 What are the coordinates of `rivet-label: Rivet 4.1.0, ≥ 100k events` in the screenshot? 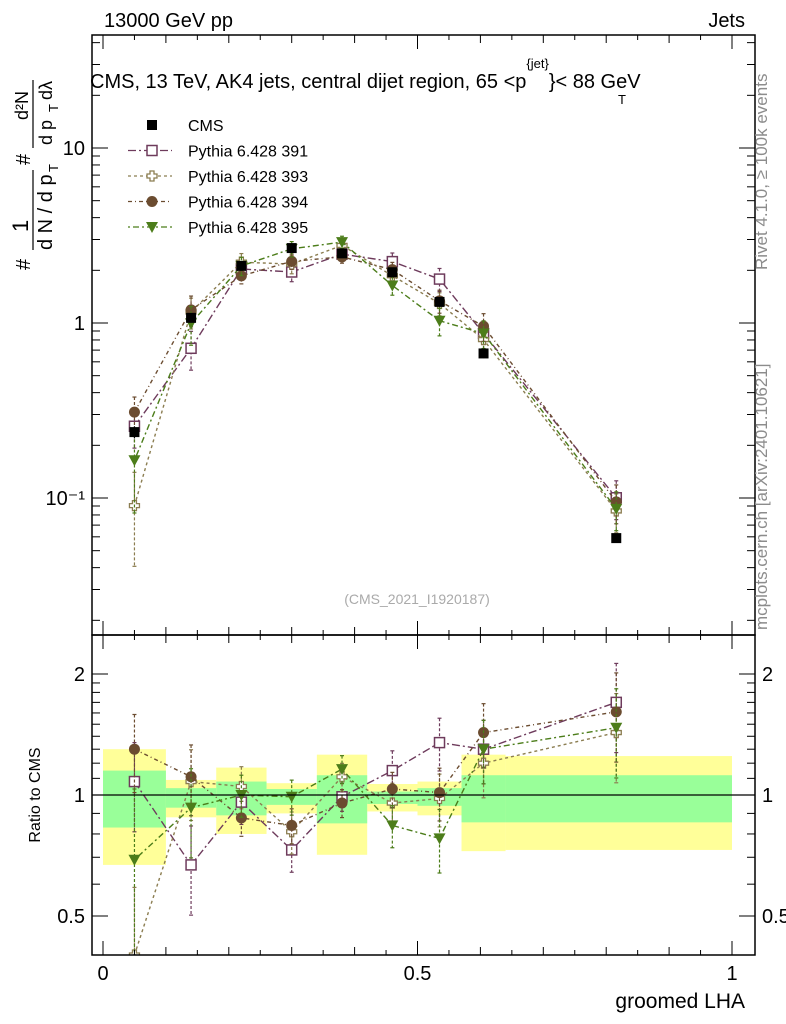 It's located at (761, 172).